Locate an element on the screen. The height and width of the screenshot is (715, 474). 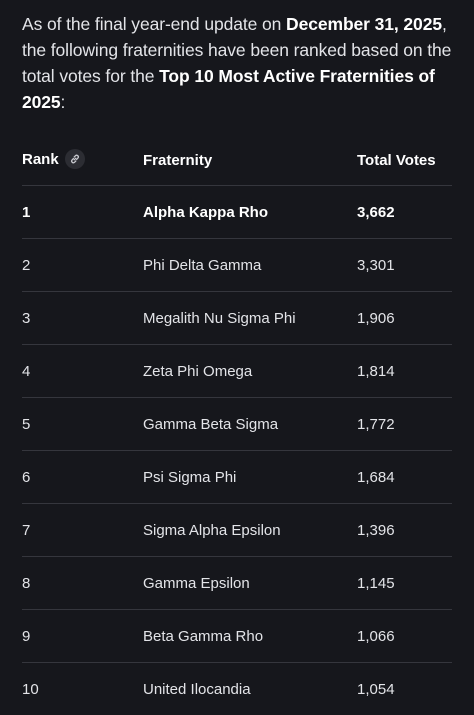
cell-rank: 2 is located at coordinates (82, 265).